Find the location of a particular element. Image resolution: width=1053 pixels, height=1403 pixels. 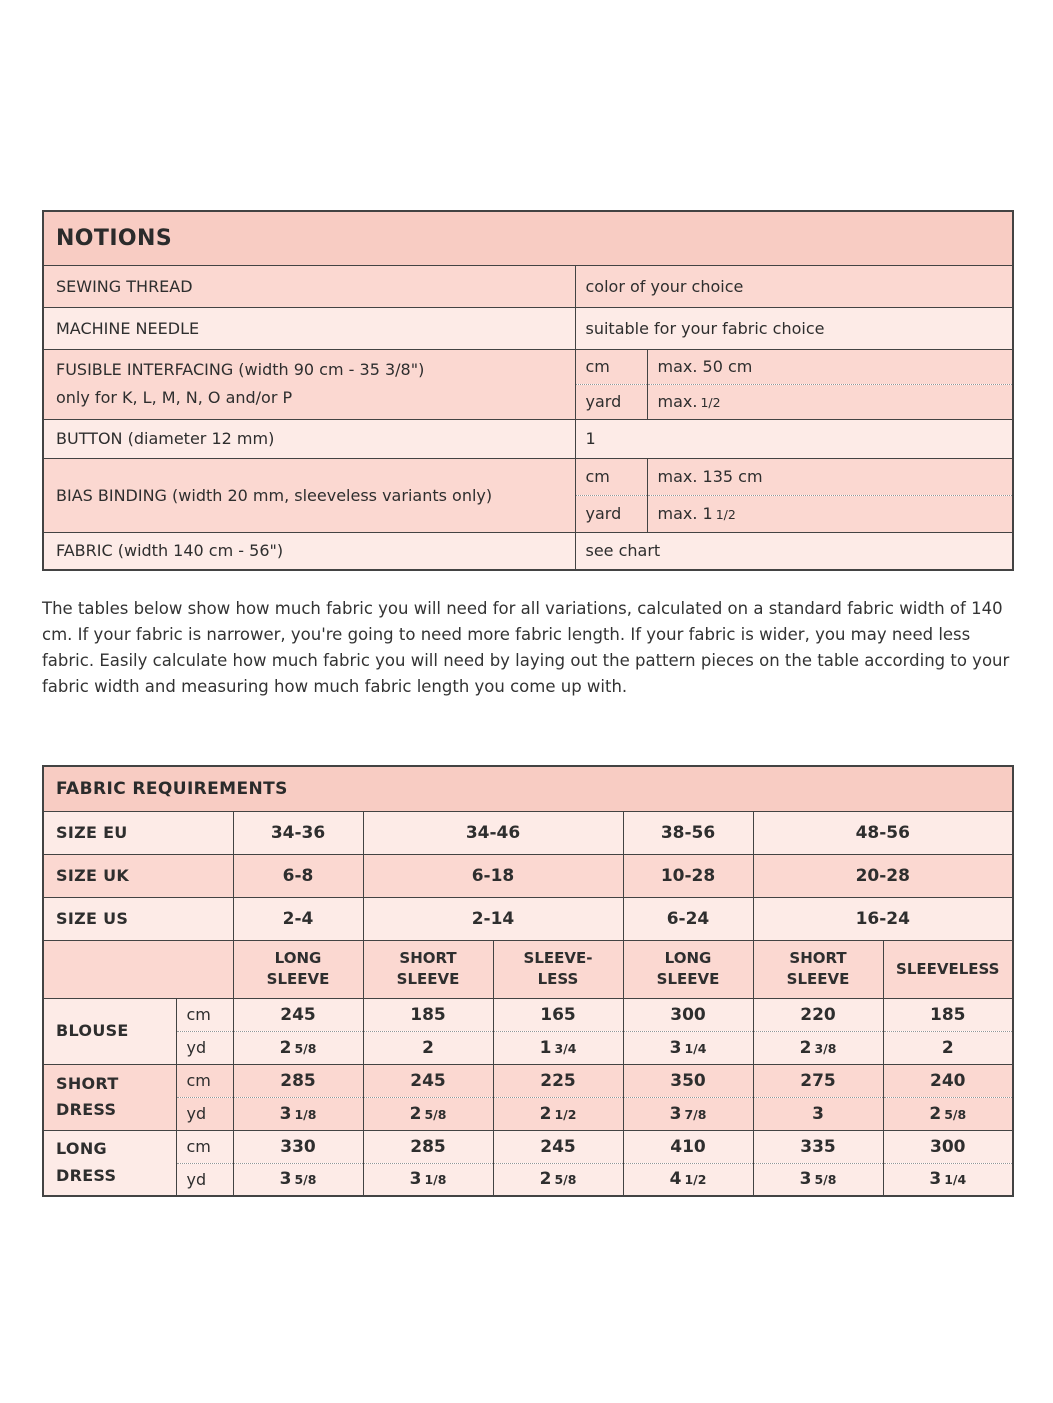

notions-header-row: NOTIONS is located at coordinates (528, 238).